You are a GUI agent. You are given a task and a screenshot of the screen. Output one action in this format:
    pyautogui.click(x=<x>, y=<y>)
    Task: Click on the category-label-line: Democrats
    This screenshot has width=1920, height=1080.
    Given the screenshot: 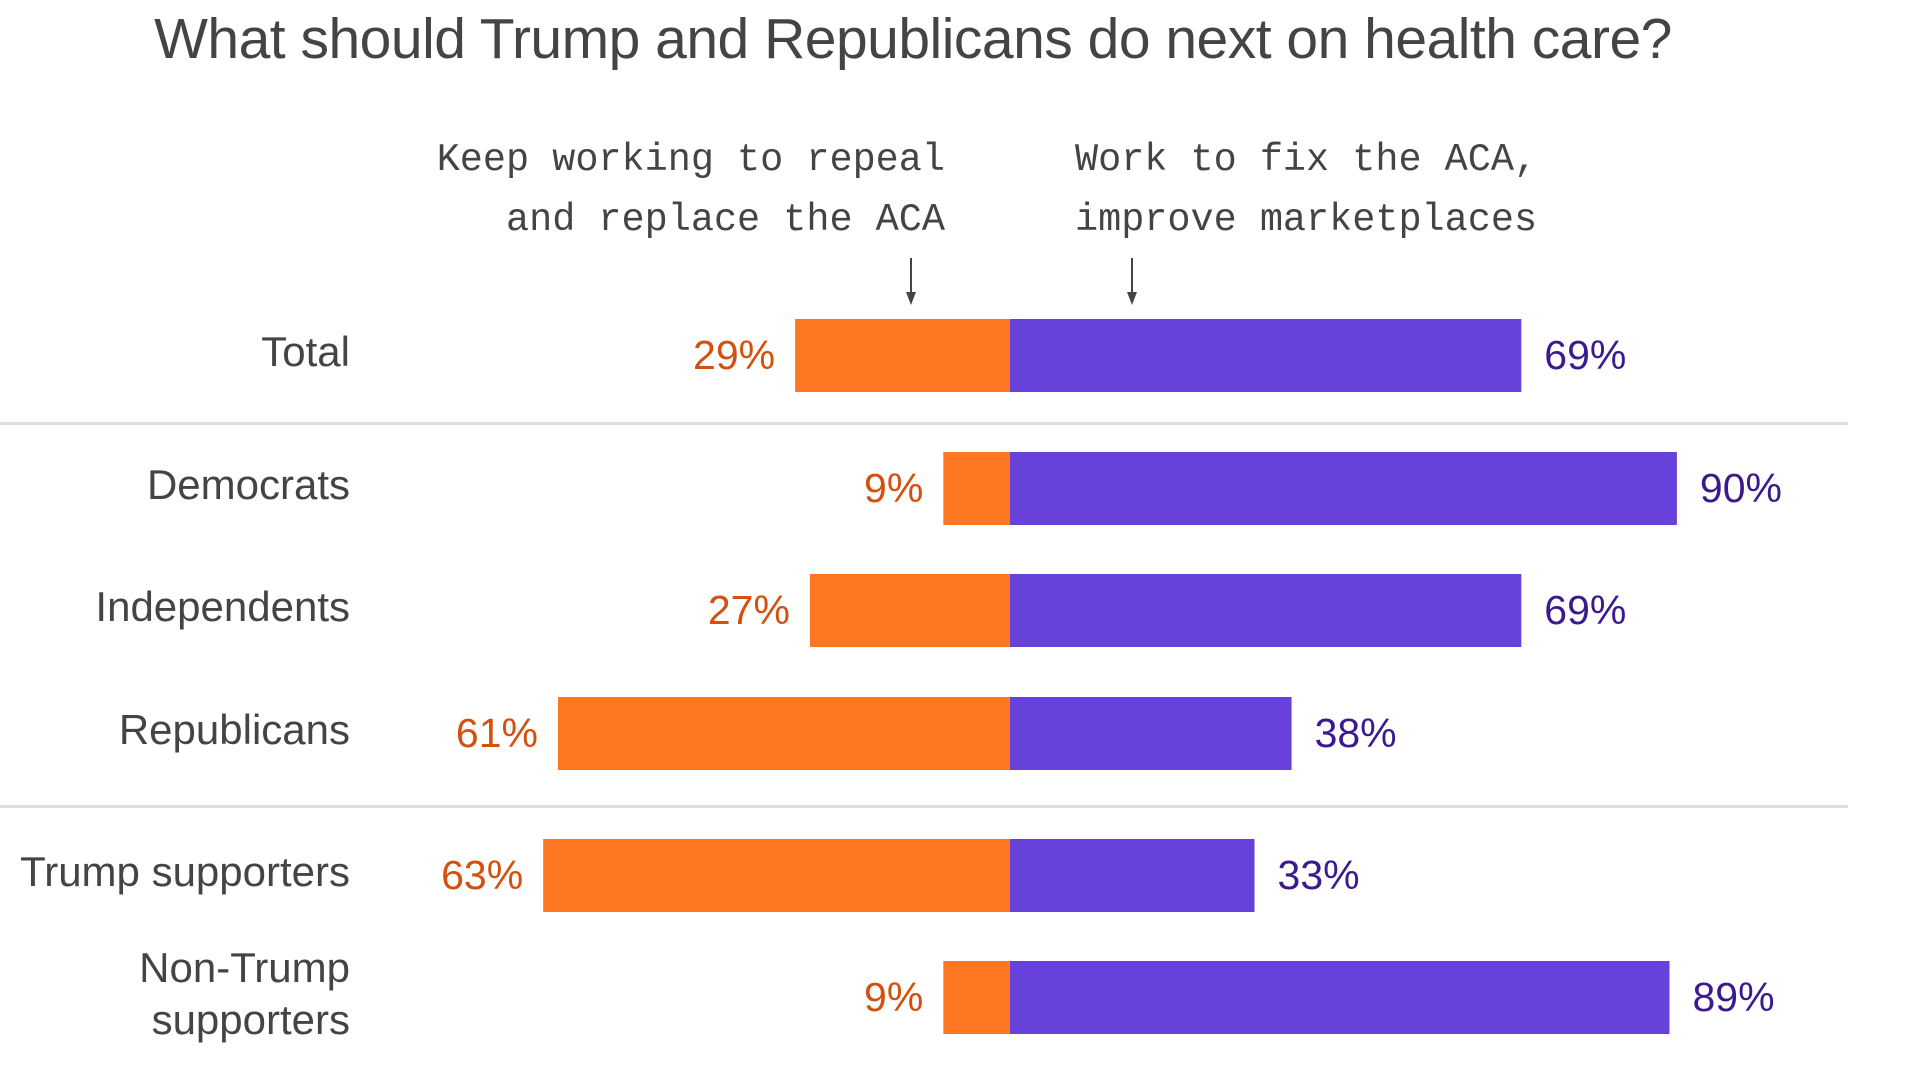 What is the action you would take?
    pyautogui.click(x=248, y=484)
    